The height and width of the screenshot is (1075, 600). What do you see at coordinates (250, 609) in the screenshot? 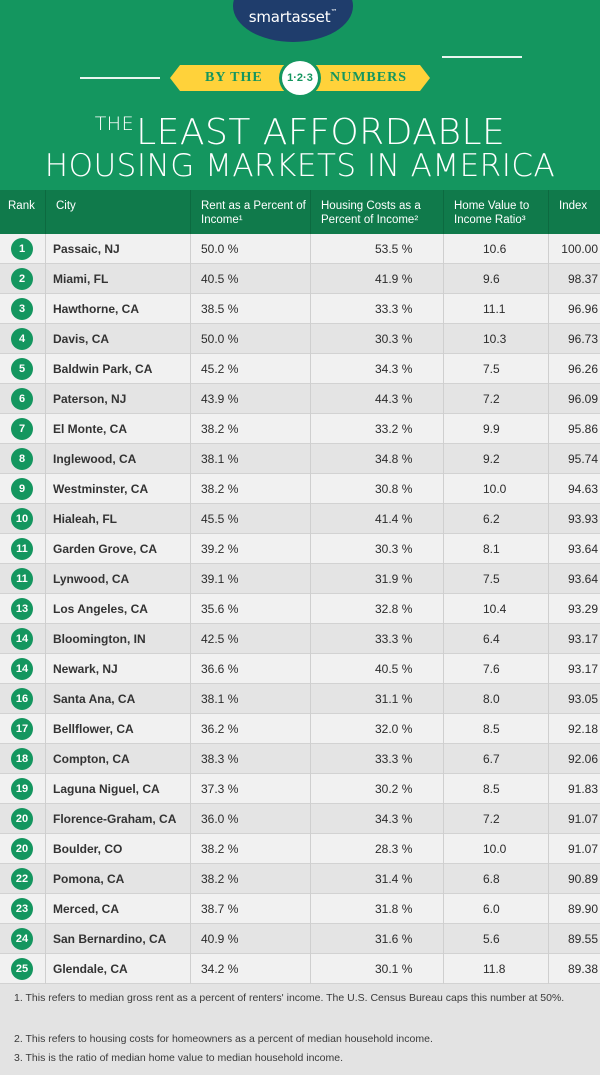
I see `rent-percent-cell: 35.6 %` at bounding box center [250, 609].